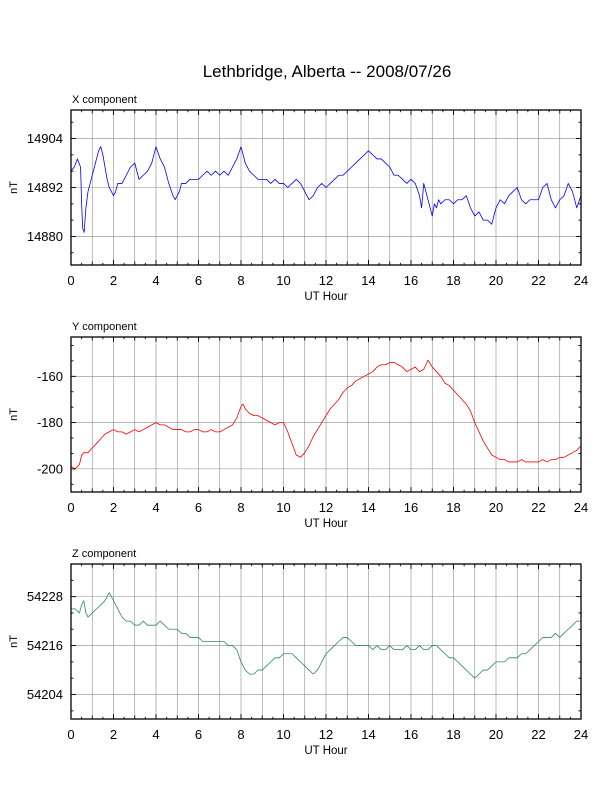 The image size is (612, 797). Describe the element at coordinates (411, 280) in the screenshot. I see `x-component-x-tick-label: 16` at that location.